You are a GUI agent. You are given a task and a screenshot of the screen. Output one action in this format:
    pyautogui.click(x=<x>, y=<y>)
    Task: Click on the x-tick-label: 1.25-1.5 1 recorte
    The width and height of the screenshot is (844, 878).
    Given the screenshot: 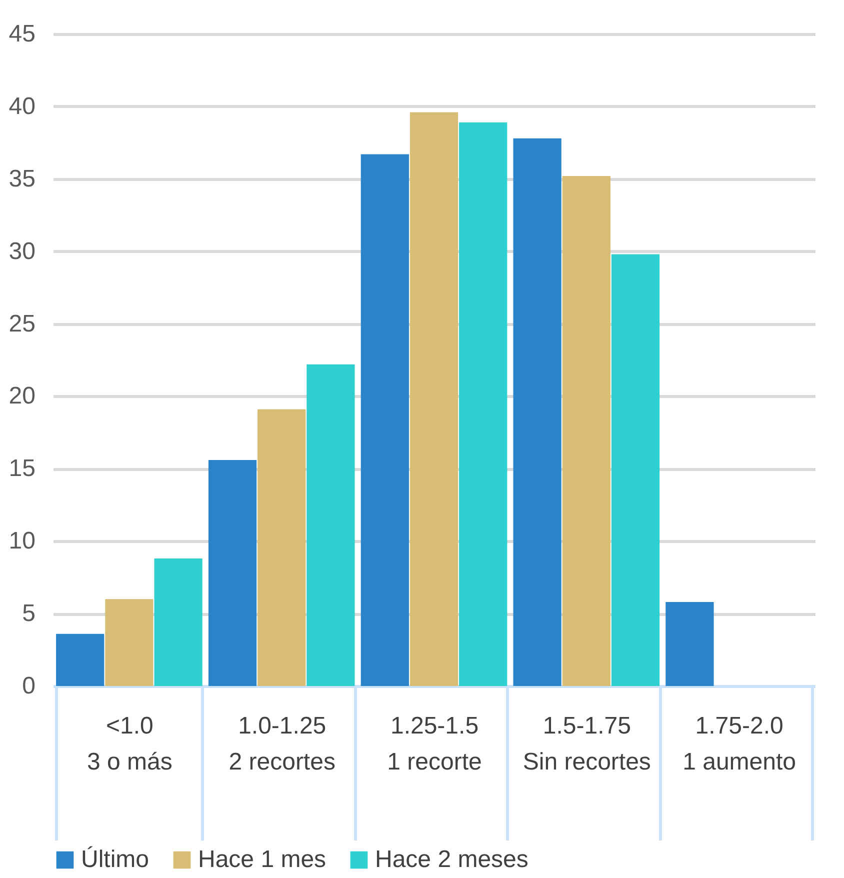 What is the action you would take?
    pyautogui.click(x=434, y=744)
    